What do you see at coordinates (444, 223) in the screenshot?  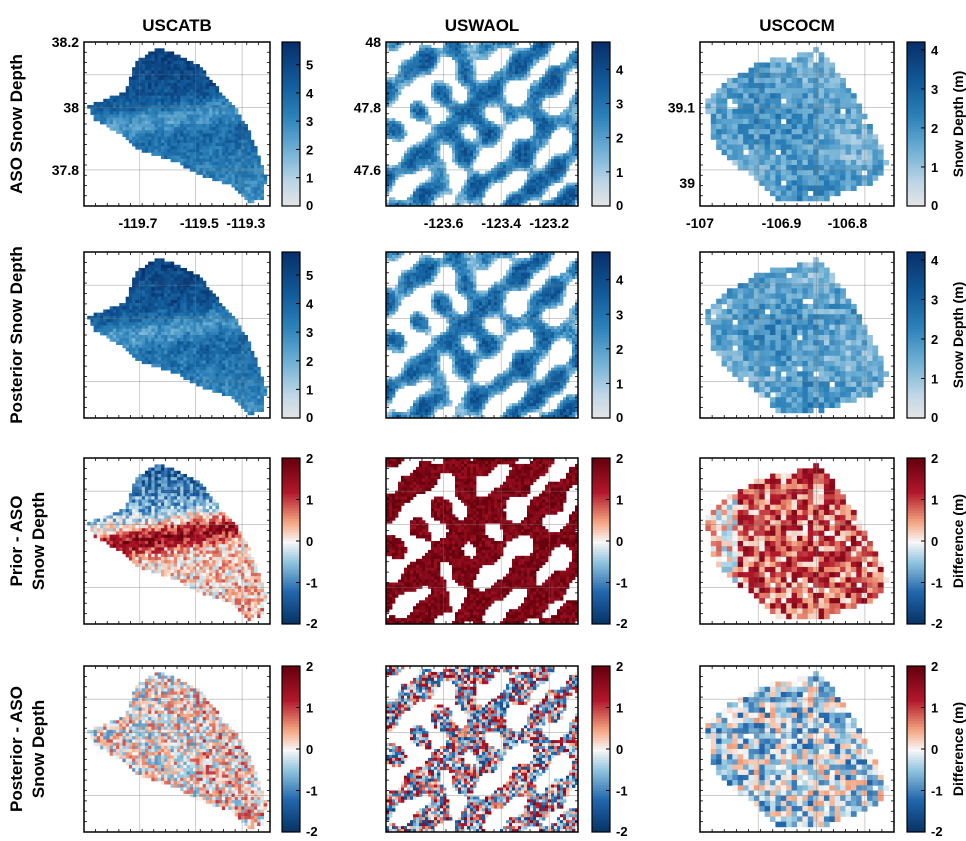 I see `x-tick-label: -123.6` at bounding box center [444, 223].